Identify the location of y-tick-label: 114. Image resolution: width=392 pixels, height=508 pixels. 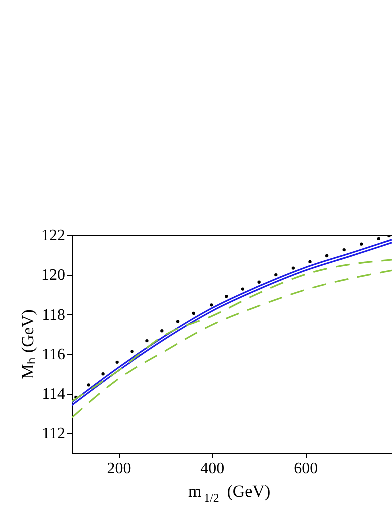
(54, 395).